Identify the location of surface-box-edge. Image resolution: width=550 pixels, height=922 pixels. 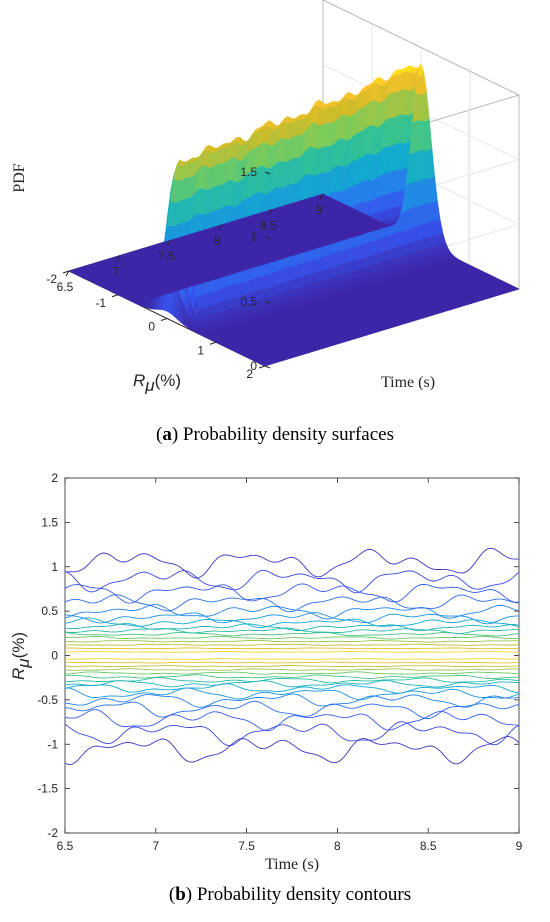
(421, 48).